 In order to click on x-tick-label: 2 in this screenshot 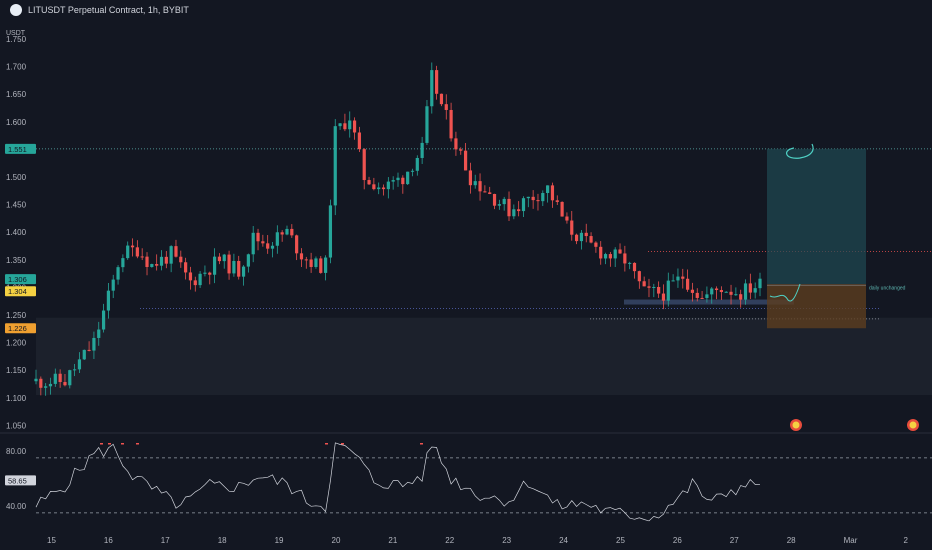, I will do `click(906, 540)`.